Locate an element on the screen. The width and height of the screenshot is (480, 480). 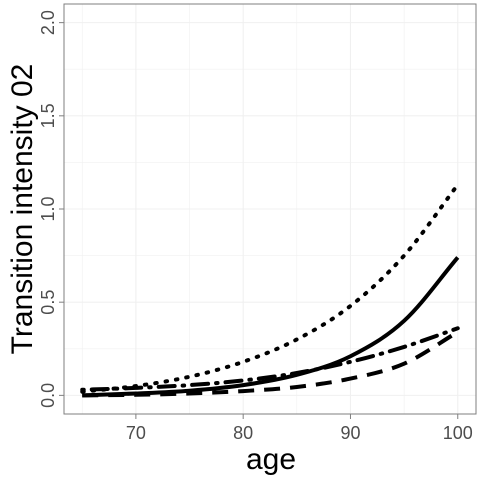
y-tick-label: 1.0 is located at coordinates (48, 208).